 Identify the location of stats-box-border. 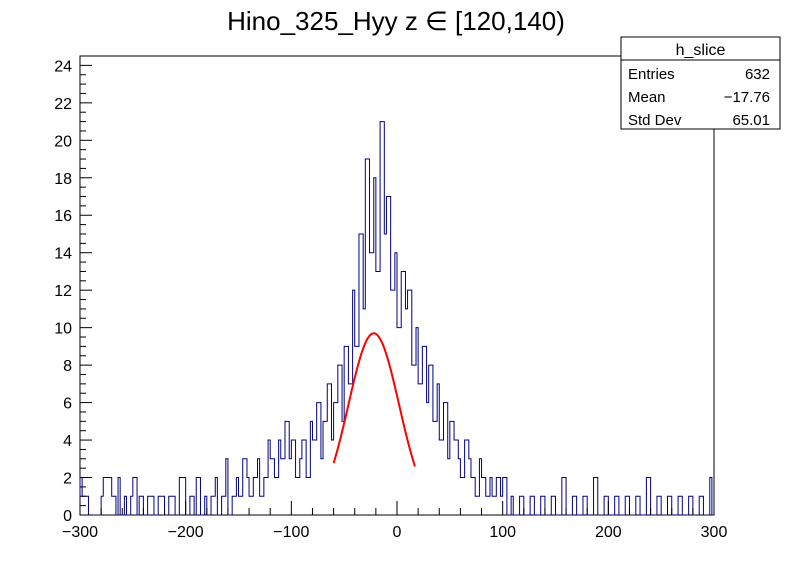
(700, 83).